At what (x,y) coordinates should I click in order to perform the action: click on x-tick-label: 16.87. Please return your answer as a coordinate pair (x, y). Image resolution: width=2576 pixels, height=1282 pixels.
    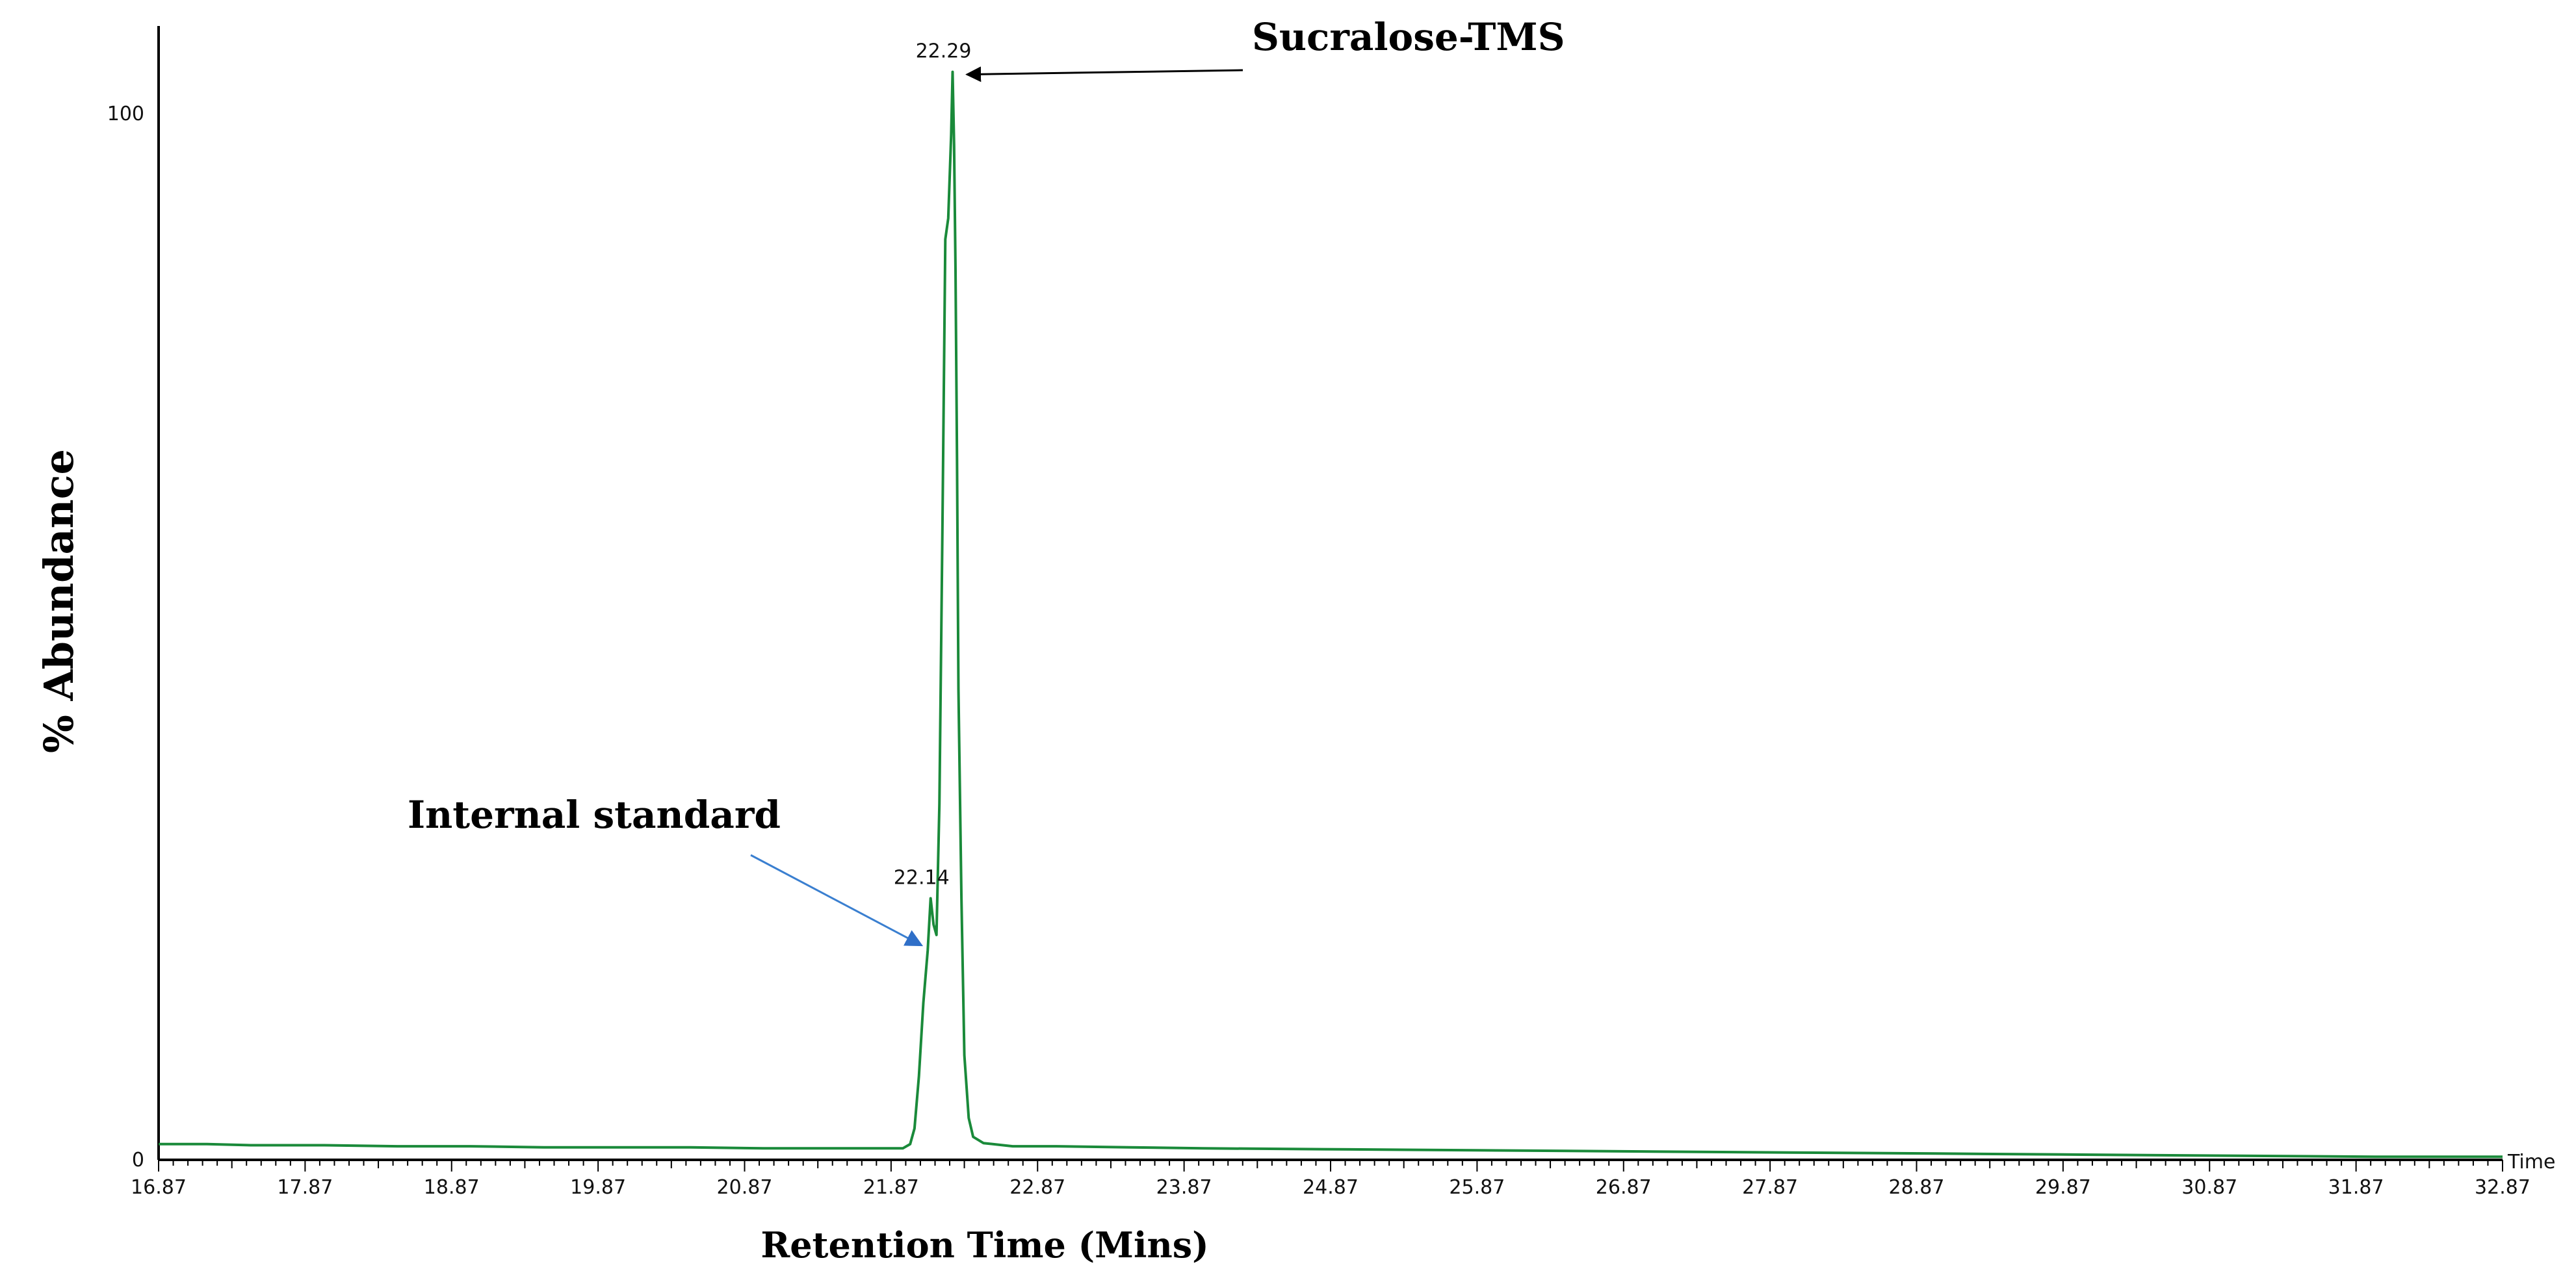
    Looking at the image, I should click on (159, 1187).